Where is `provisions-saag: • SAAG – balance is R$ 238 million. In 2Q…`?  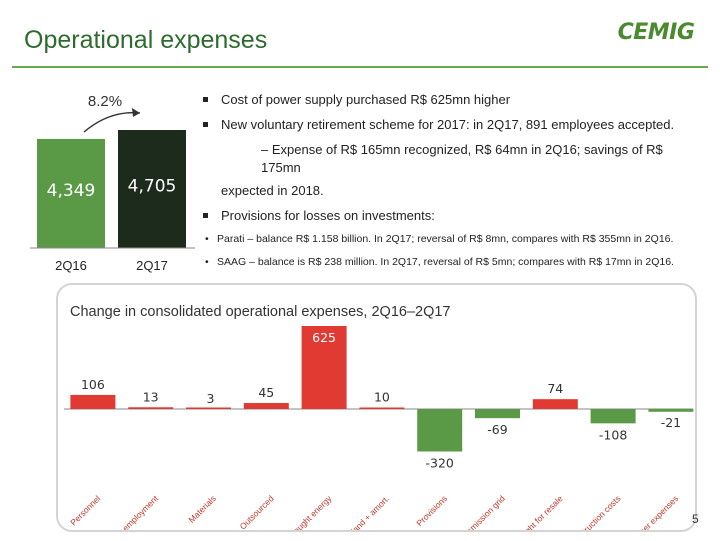
provisions-saag: • SAAG – balance is R$ 238 million. In 2Q… is located at coordinates (439, 262).